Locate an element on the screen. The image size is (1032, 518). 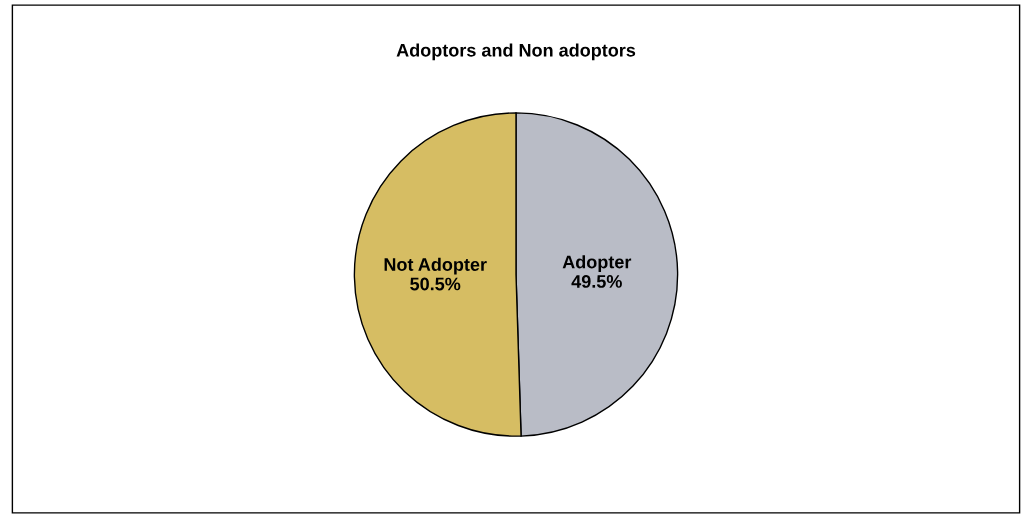
data-label: 50.5% is located at coordinates (435, 284).